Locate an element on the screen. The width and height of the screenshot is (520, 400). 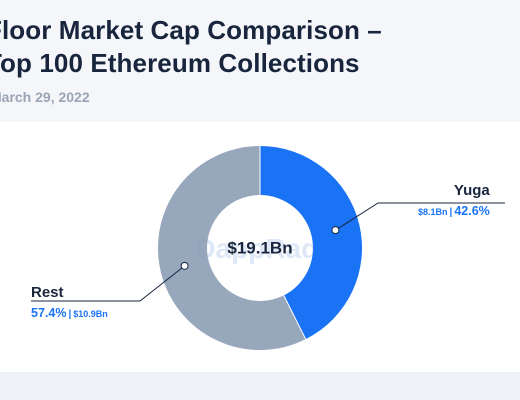
slice-separator is located at coordinates (295, 317).